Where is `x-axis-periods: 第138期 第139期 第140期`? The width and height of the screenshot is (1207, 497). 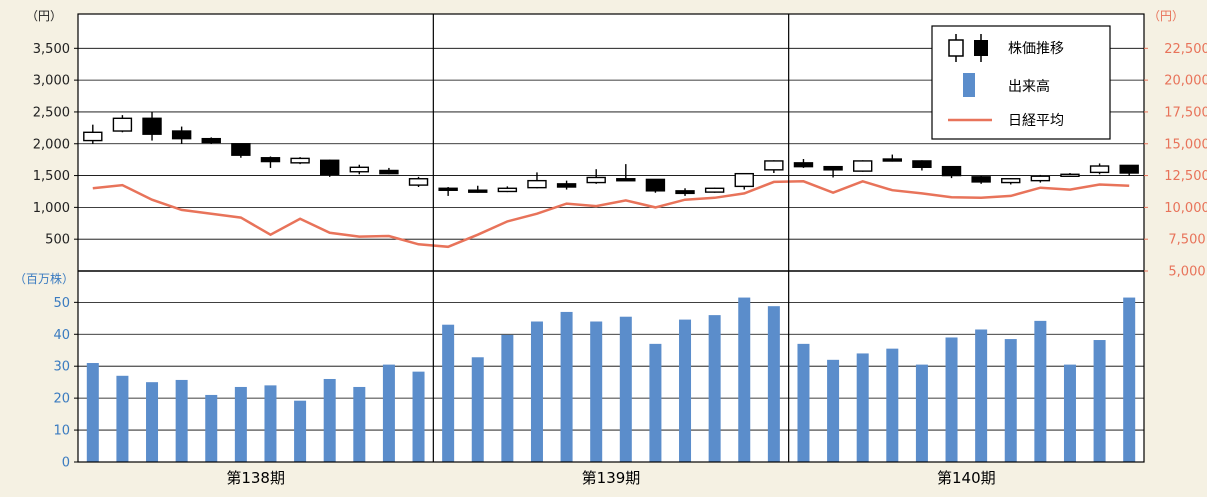
x-axis-periods: 第138期 第139期 第140期 is located at coordinates (610, 478).